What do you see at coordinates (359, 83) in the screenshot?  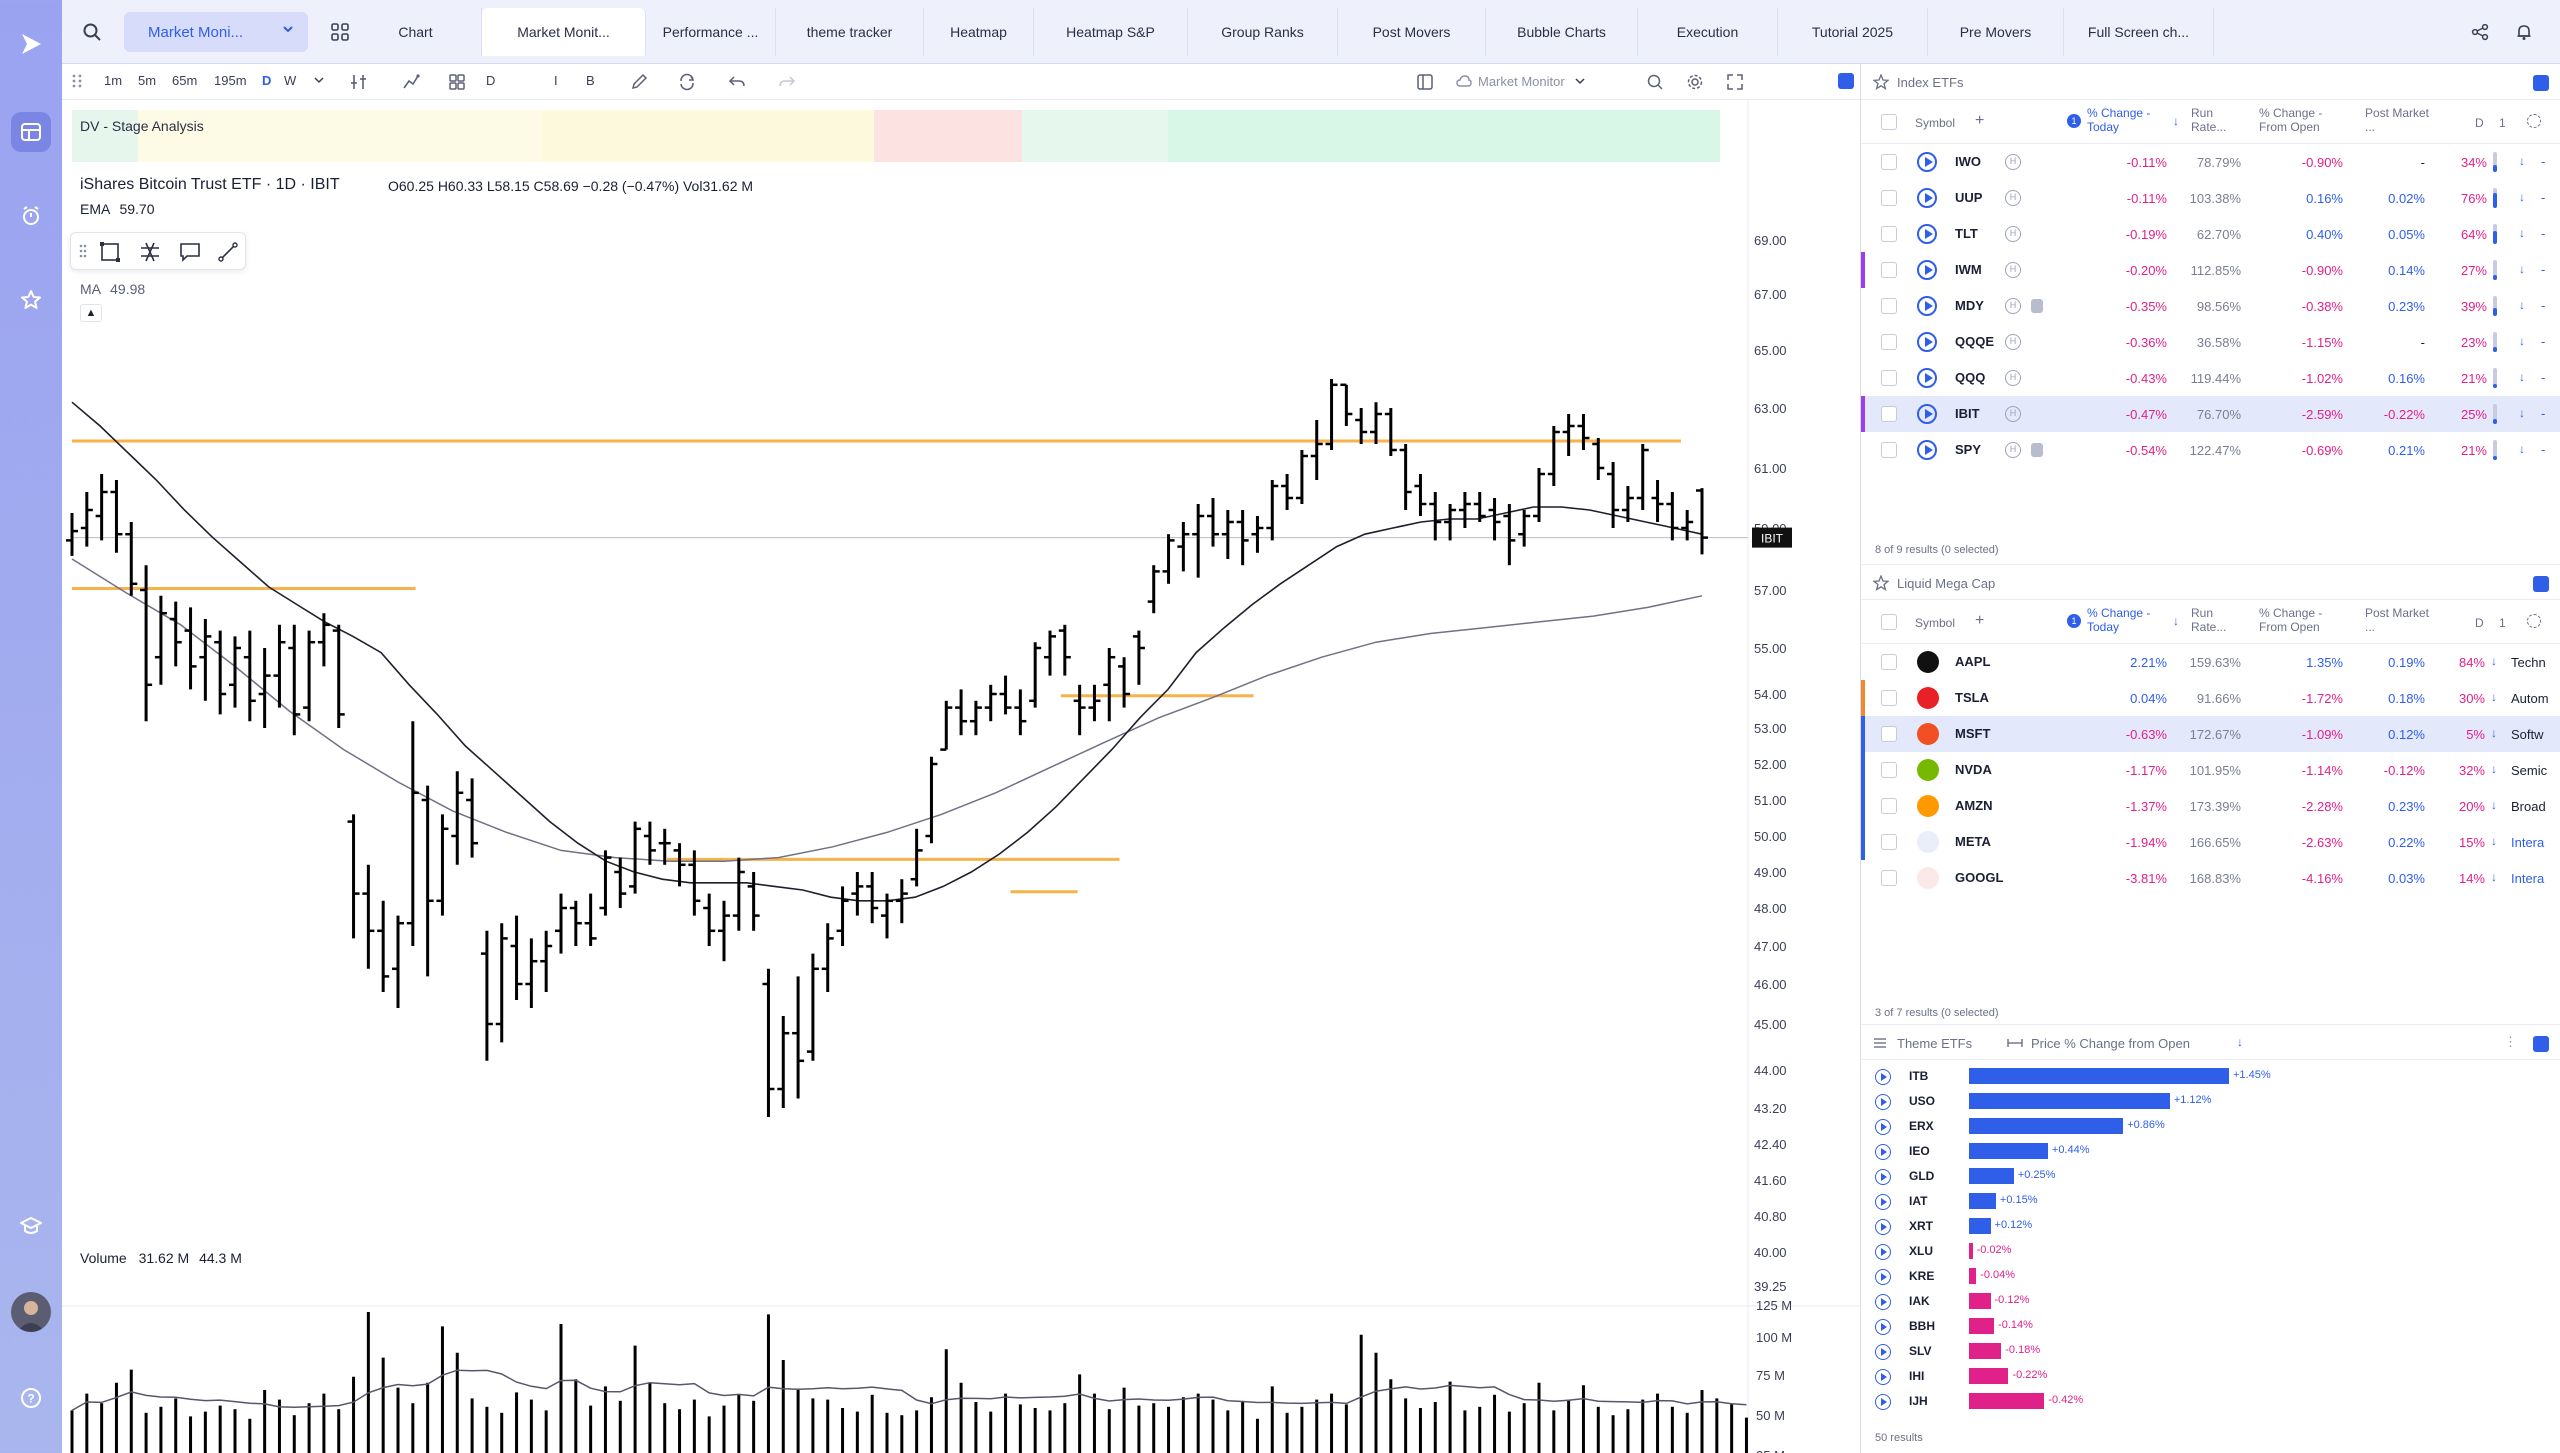 I see `indicators-icon` at bounding box center [359, 83].